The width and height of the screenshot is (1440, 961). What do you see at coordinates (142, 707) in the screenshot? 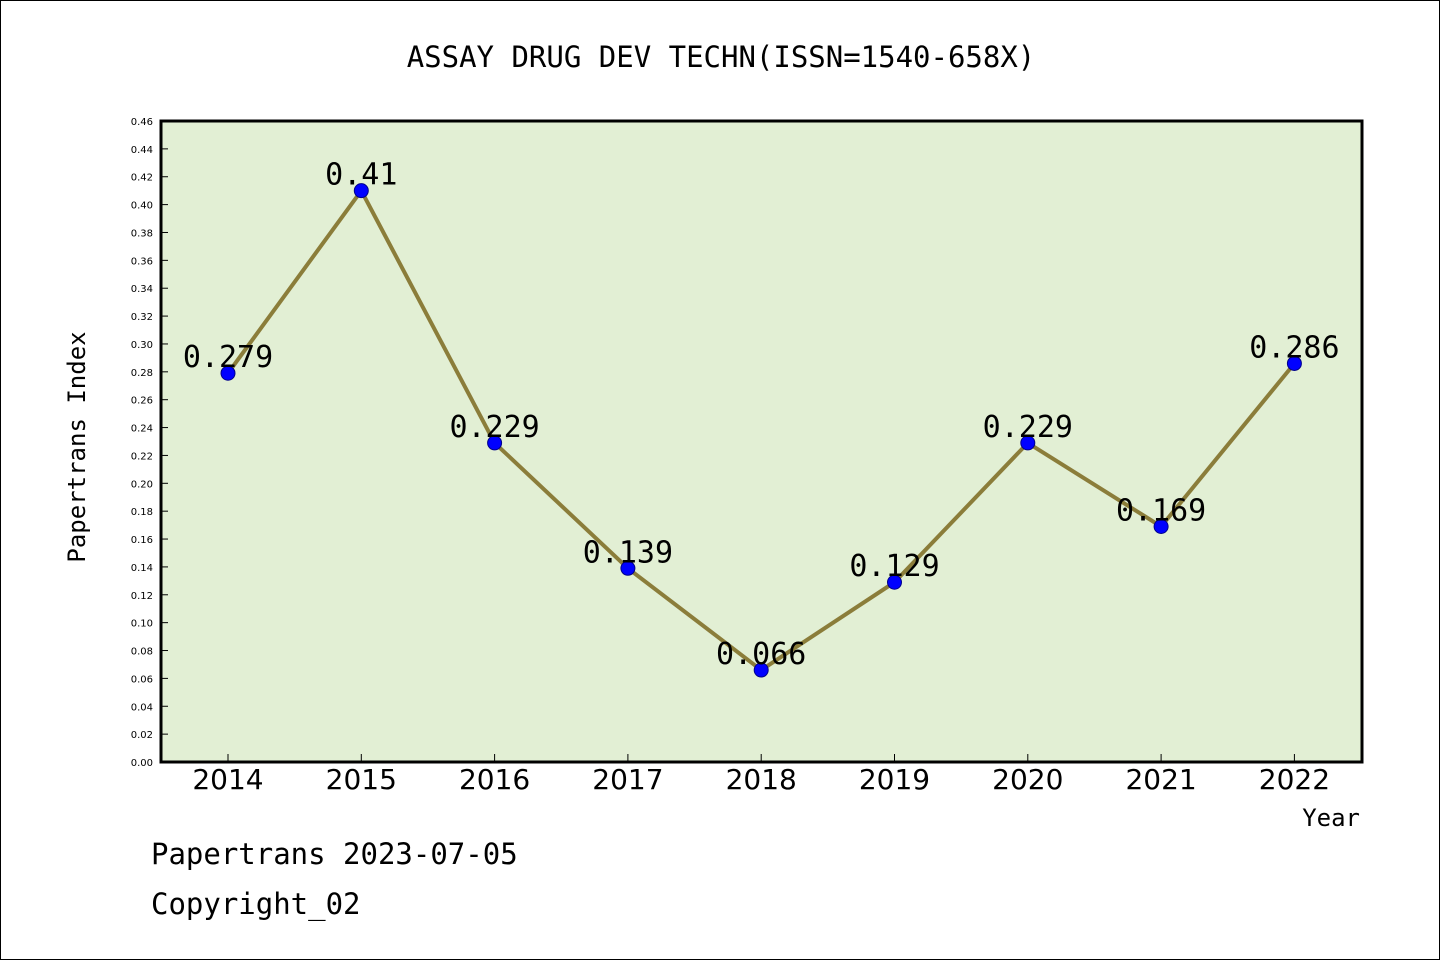
I see `y-tick-label: 0.04` at bounding box center [142, 707].